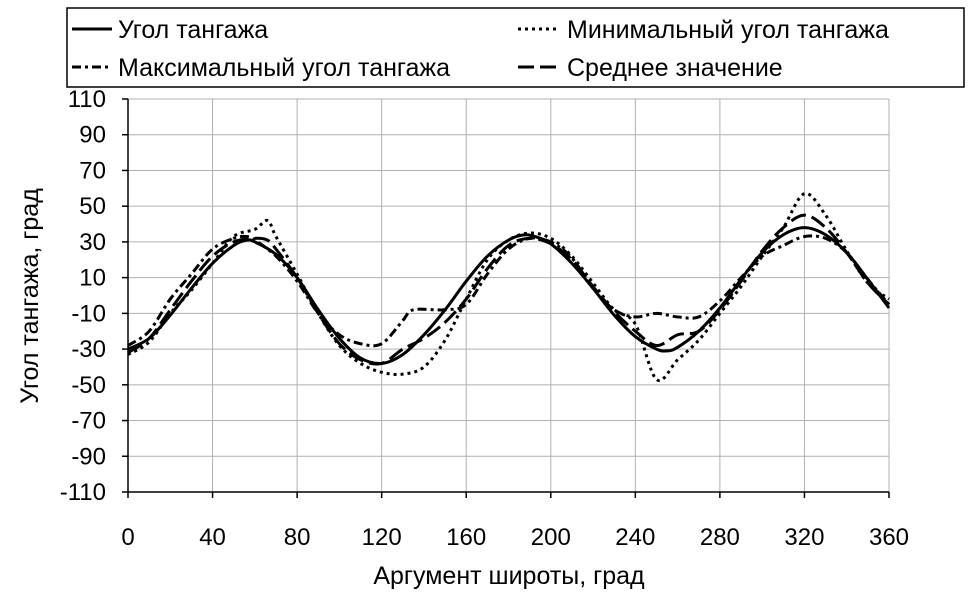  What do you see at coordinates (88, 349) in the screenshot?
I see `y-tick-label: -30` at bounding box center [88, 349].